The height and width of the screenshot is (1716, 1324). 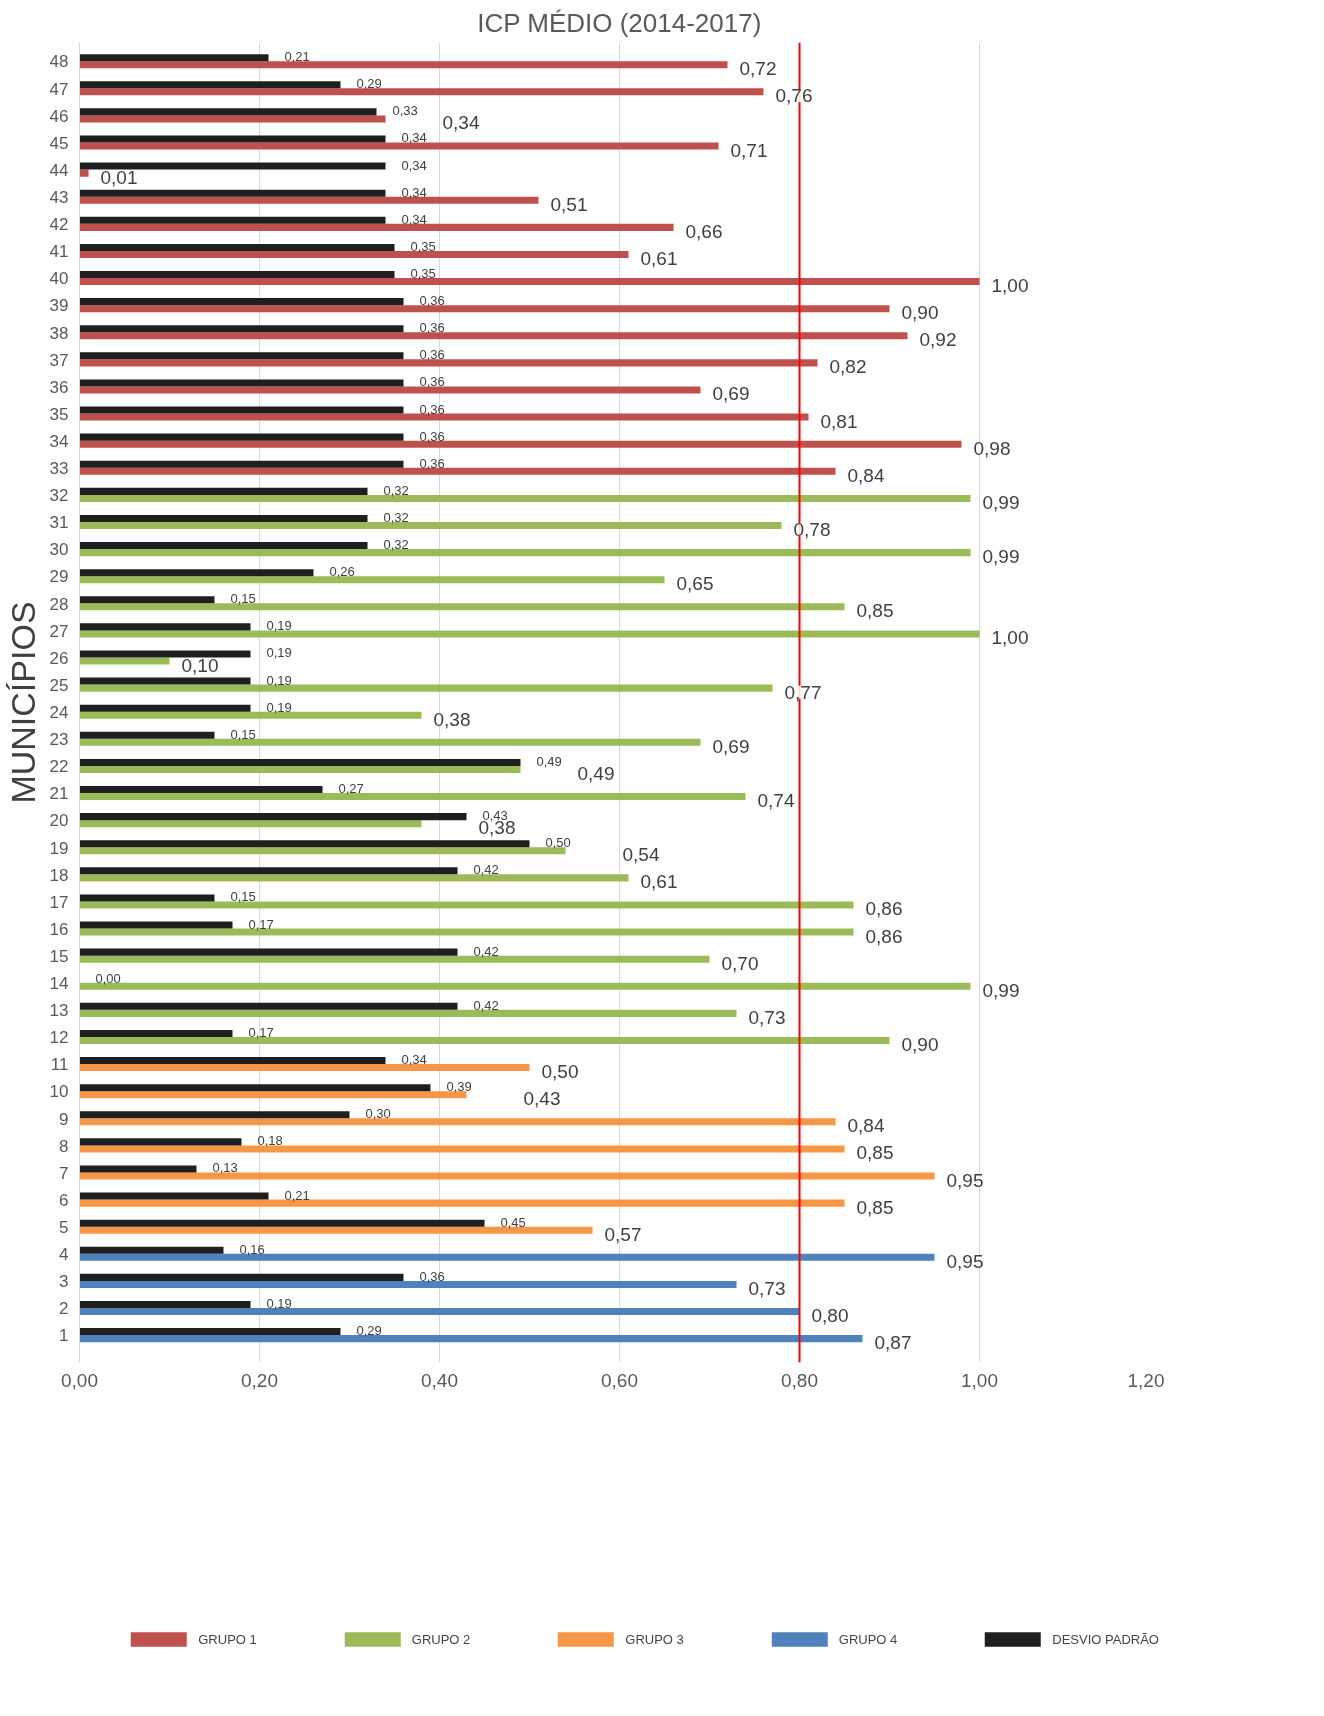 What do you see at coordinates (513, 1222) in the screenshot?
I see `data-label: 0,45` at bounding box center [513, 1222].